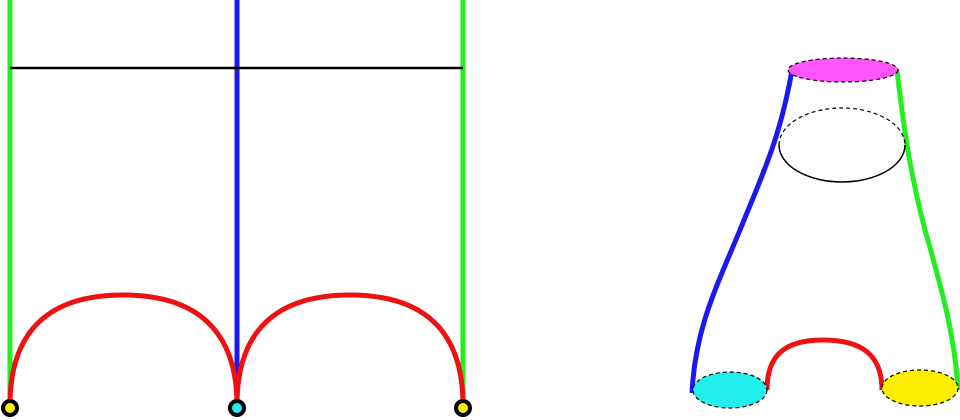 This screenshot has height=420, width=960. Describe the element at coordinates (842, 163) in the screenshot. I see `solid-half` at that location.